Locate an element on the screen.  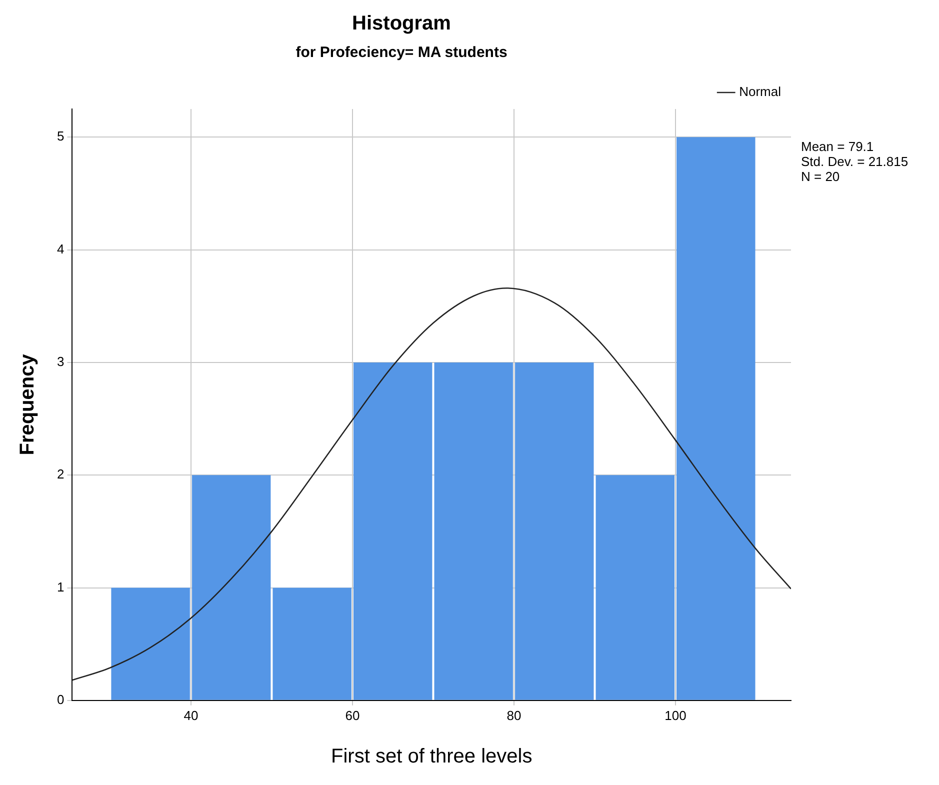
y-tick-label: 5 is located at coordinates (60, 136).